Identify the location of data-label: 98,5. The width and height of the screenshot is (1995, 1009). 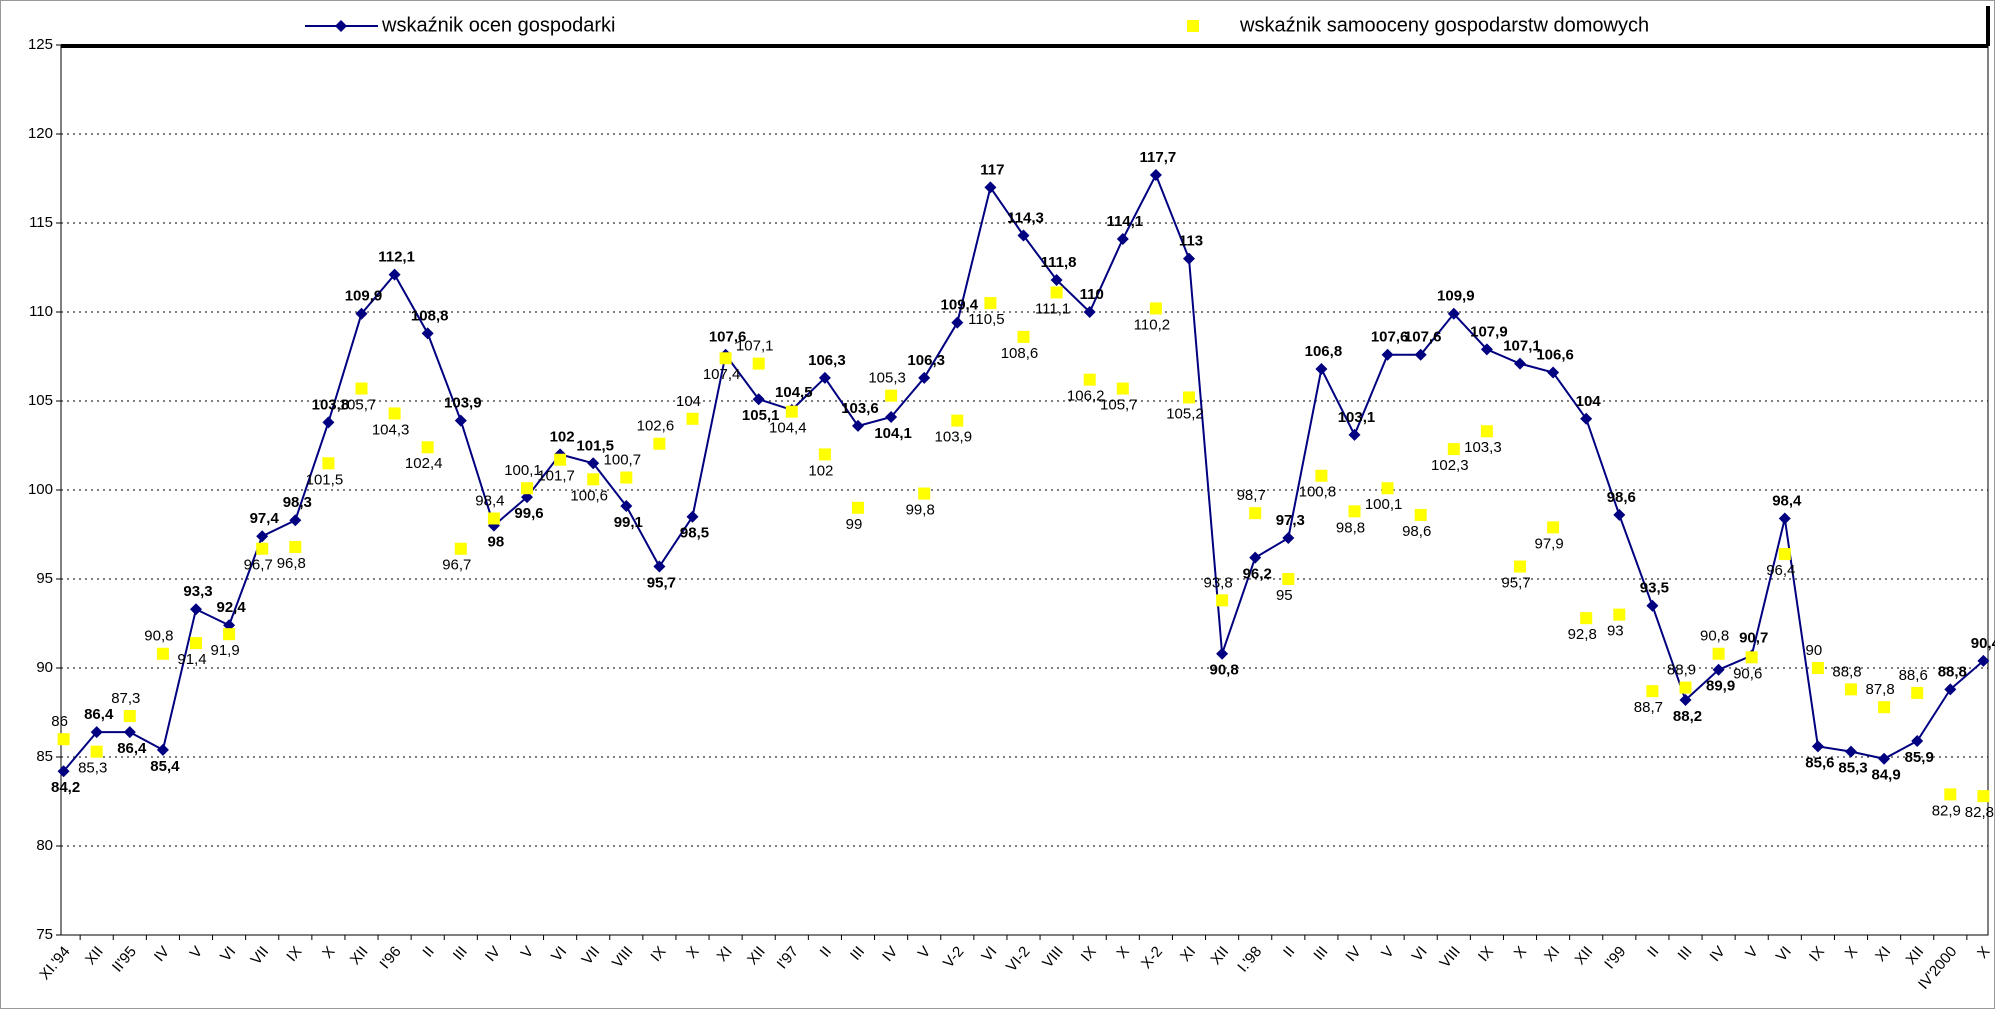
(694, 533).